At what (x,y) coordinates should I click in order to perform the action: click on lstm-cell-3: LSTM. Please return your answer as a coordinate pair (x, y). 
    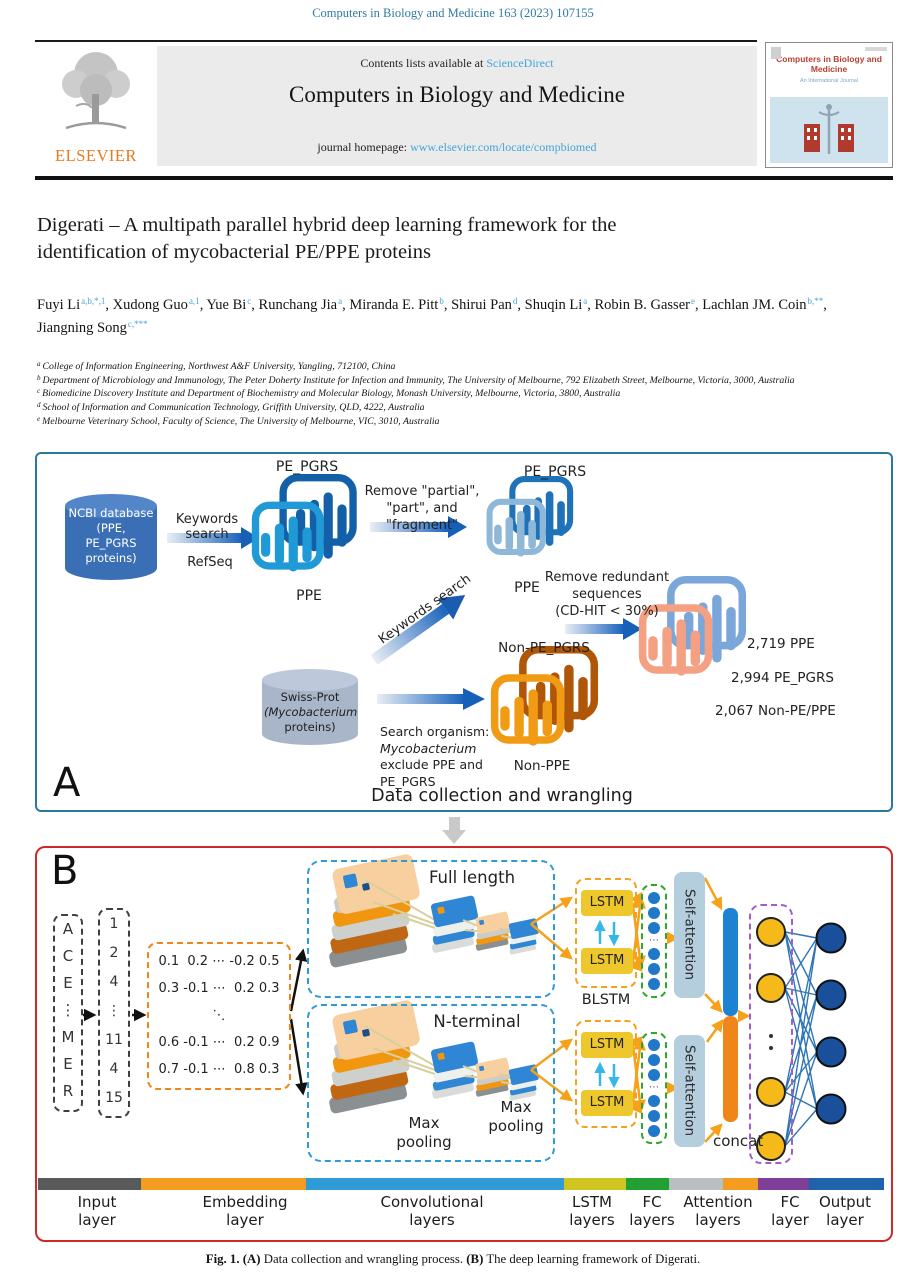
    Looking at the image, I should click on (603, 1048).